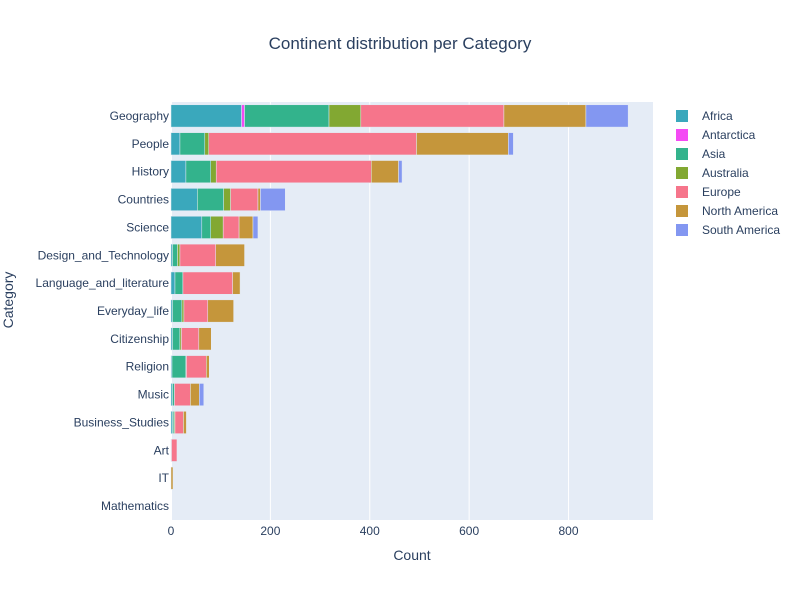 The width and height of the screenshot is (800, 600). I want to click on bar-africa-people, so click(175, 144).